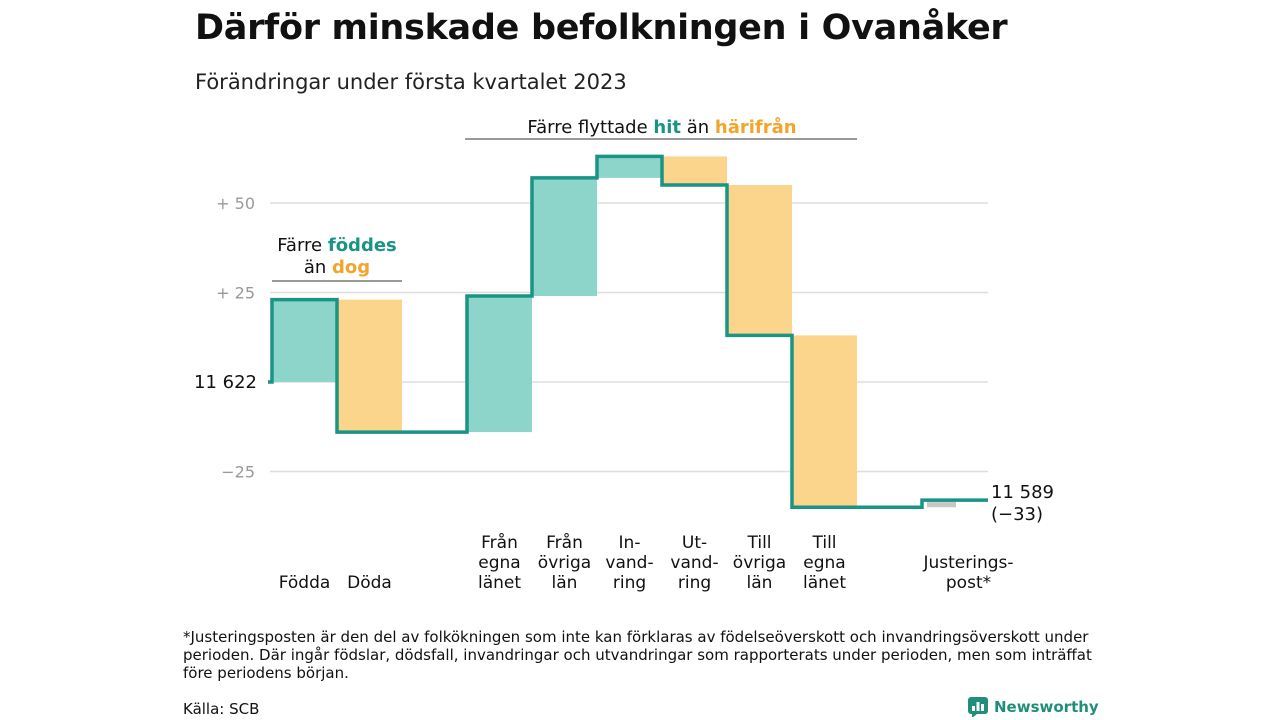  I want to click on brand-logo: Newsworthy, so click(1033, 707).